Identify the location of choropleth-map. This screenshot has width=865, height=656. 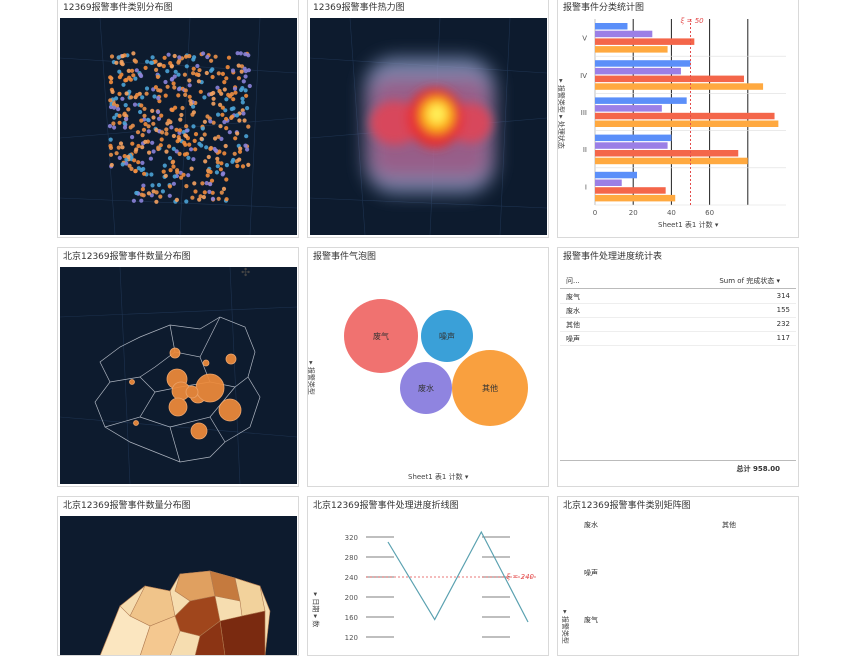
(178, 585).